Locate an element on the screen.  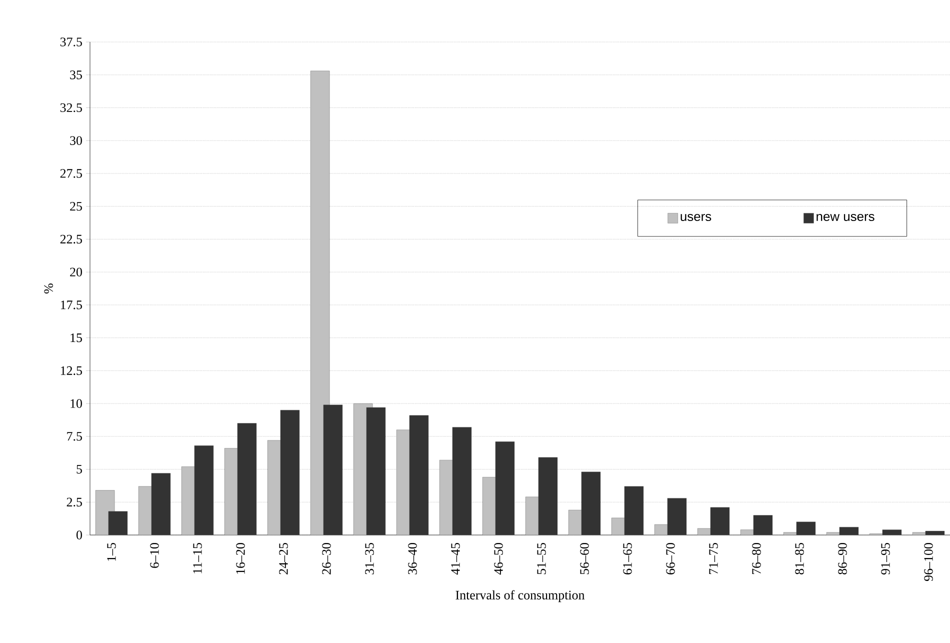
y-tick-label: 17.5 is located at coordinates (71, 305).